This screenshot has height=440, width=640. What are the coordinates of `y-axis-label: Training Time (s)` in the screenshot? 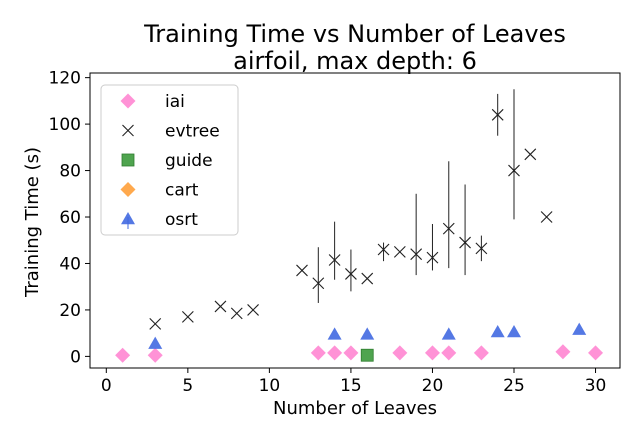 It's located at (32, 222).